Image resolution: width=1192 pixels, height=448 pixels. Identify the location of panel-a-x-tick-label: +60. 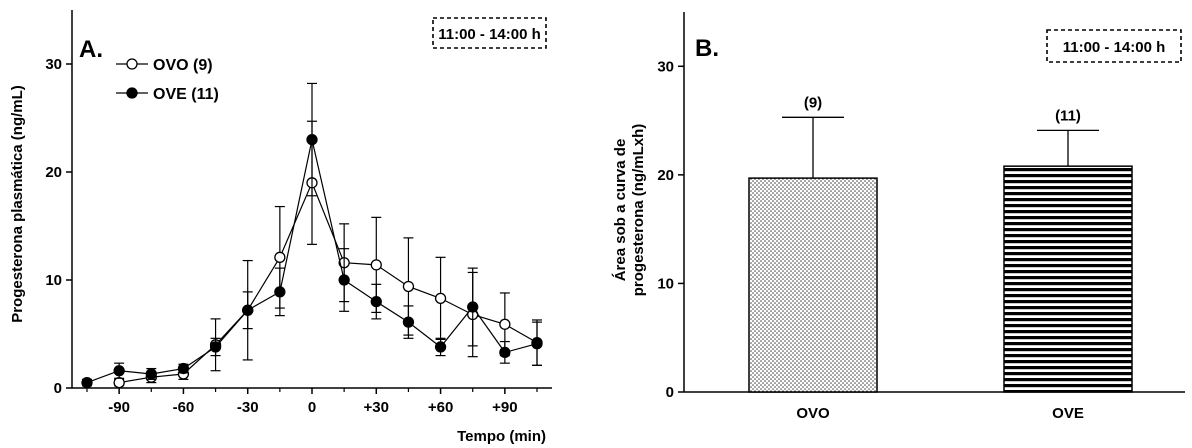
(440, 407).